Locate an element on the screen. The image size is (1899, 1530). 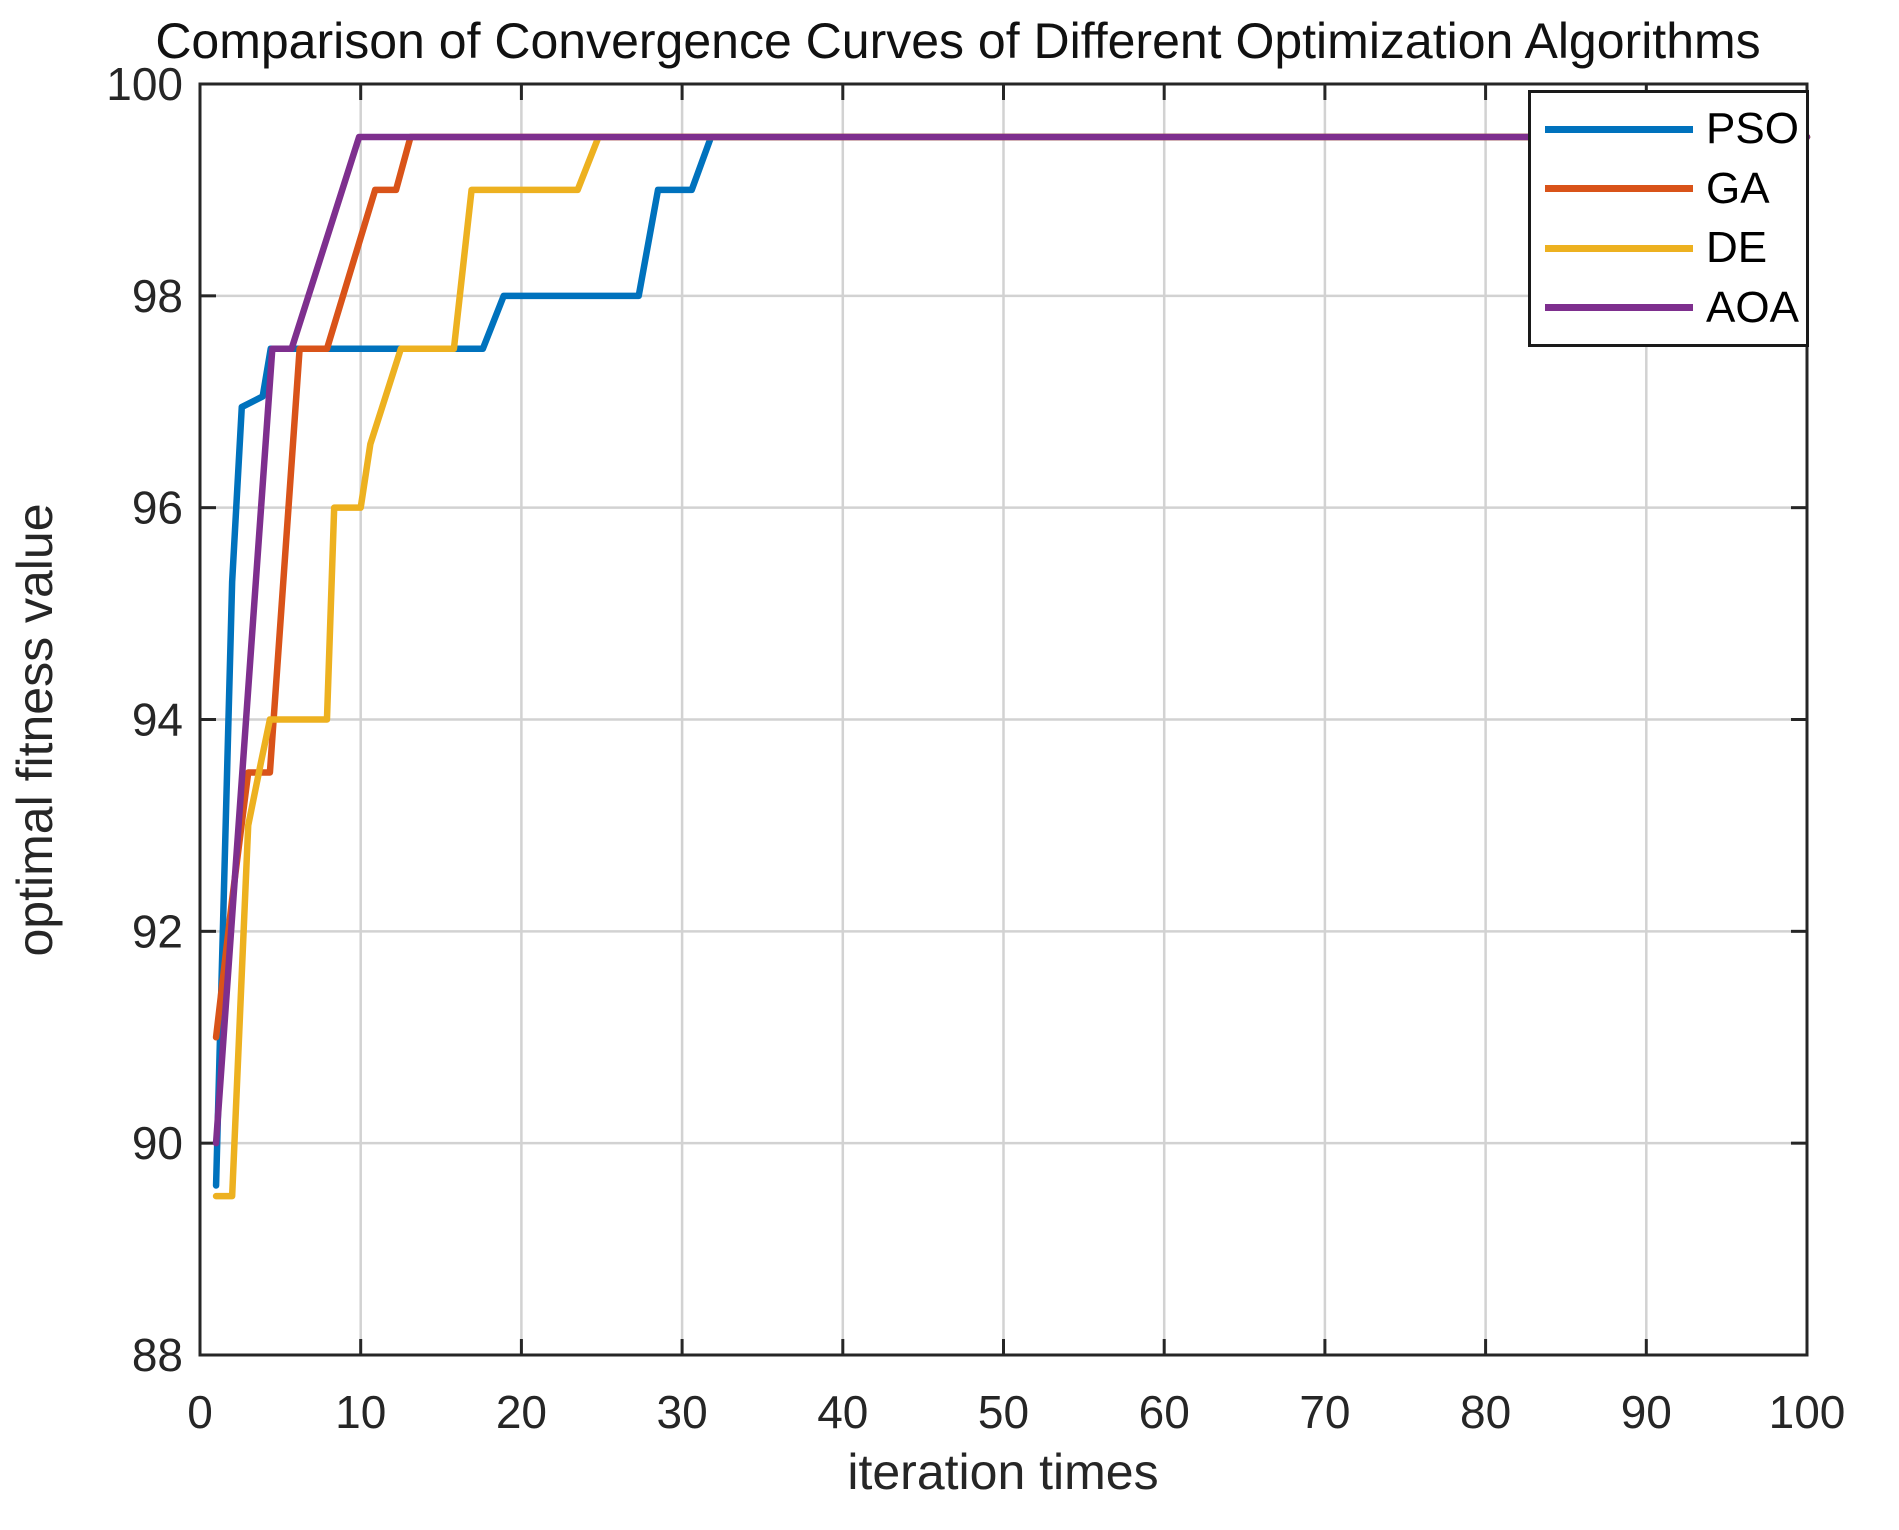
x-tick-label: 90 is located at coordinates (1646, 1412).